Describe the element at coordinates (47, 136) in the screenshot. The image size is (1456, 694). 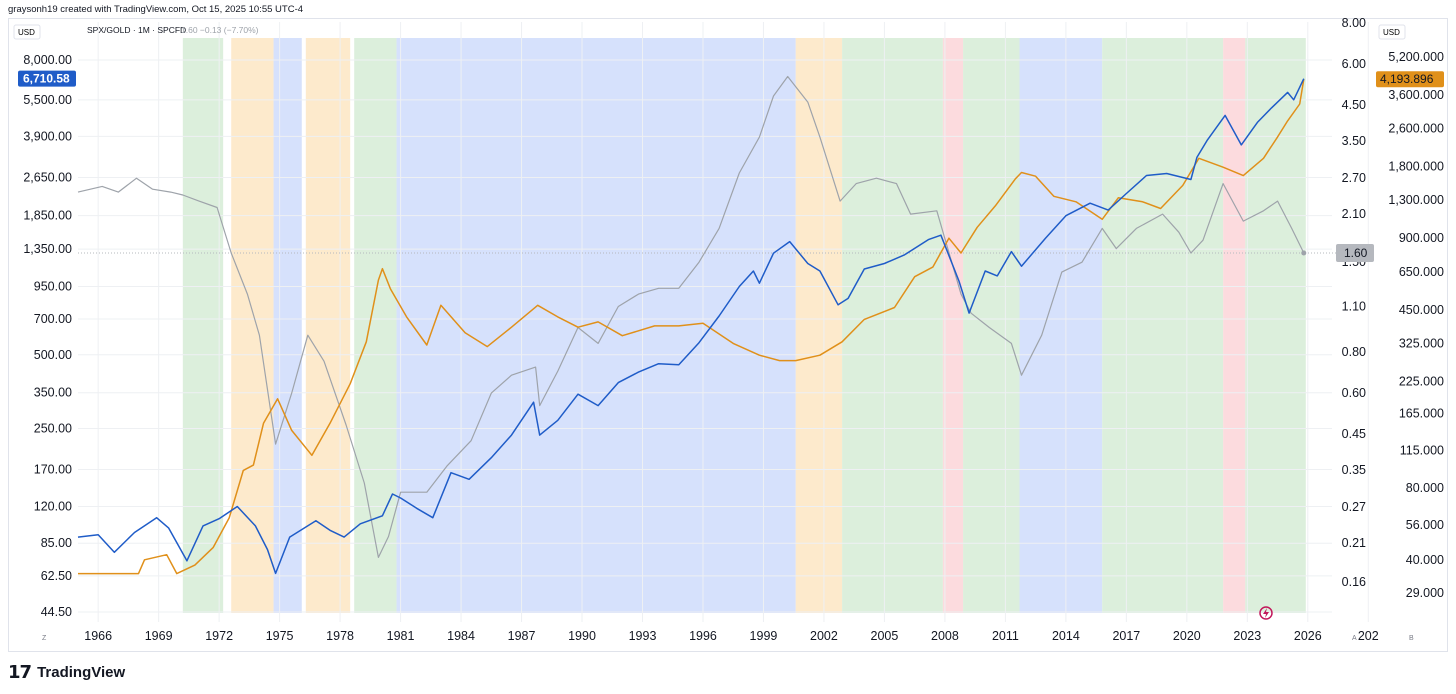
I see `left-tick-label: 3,900.00` at that location.